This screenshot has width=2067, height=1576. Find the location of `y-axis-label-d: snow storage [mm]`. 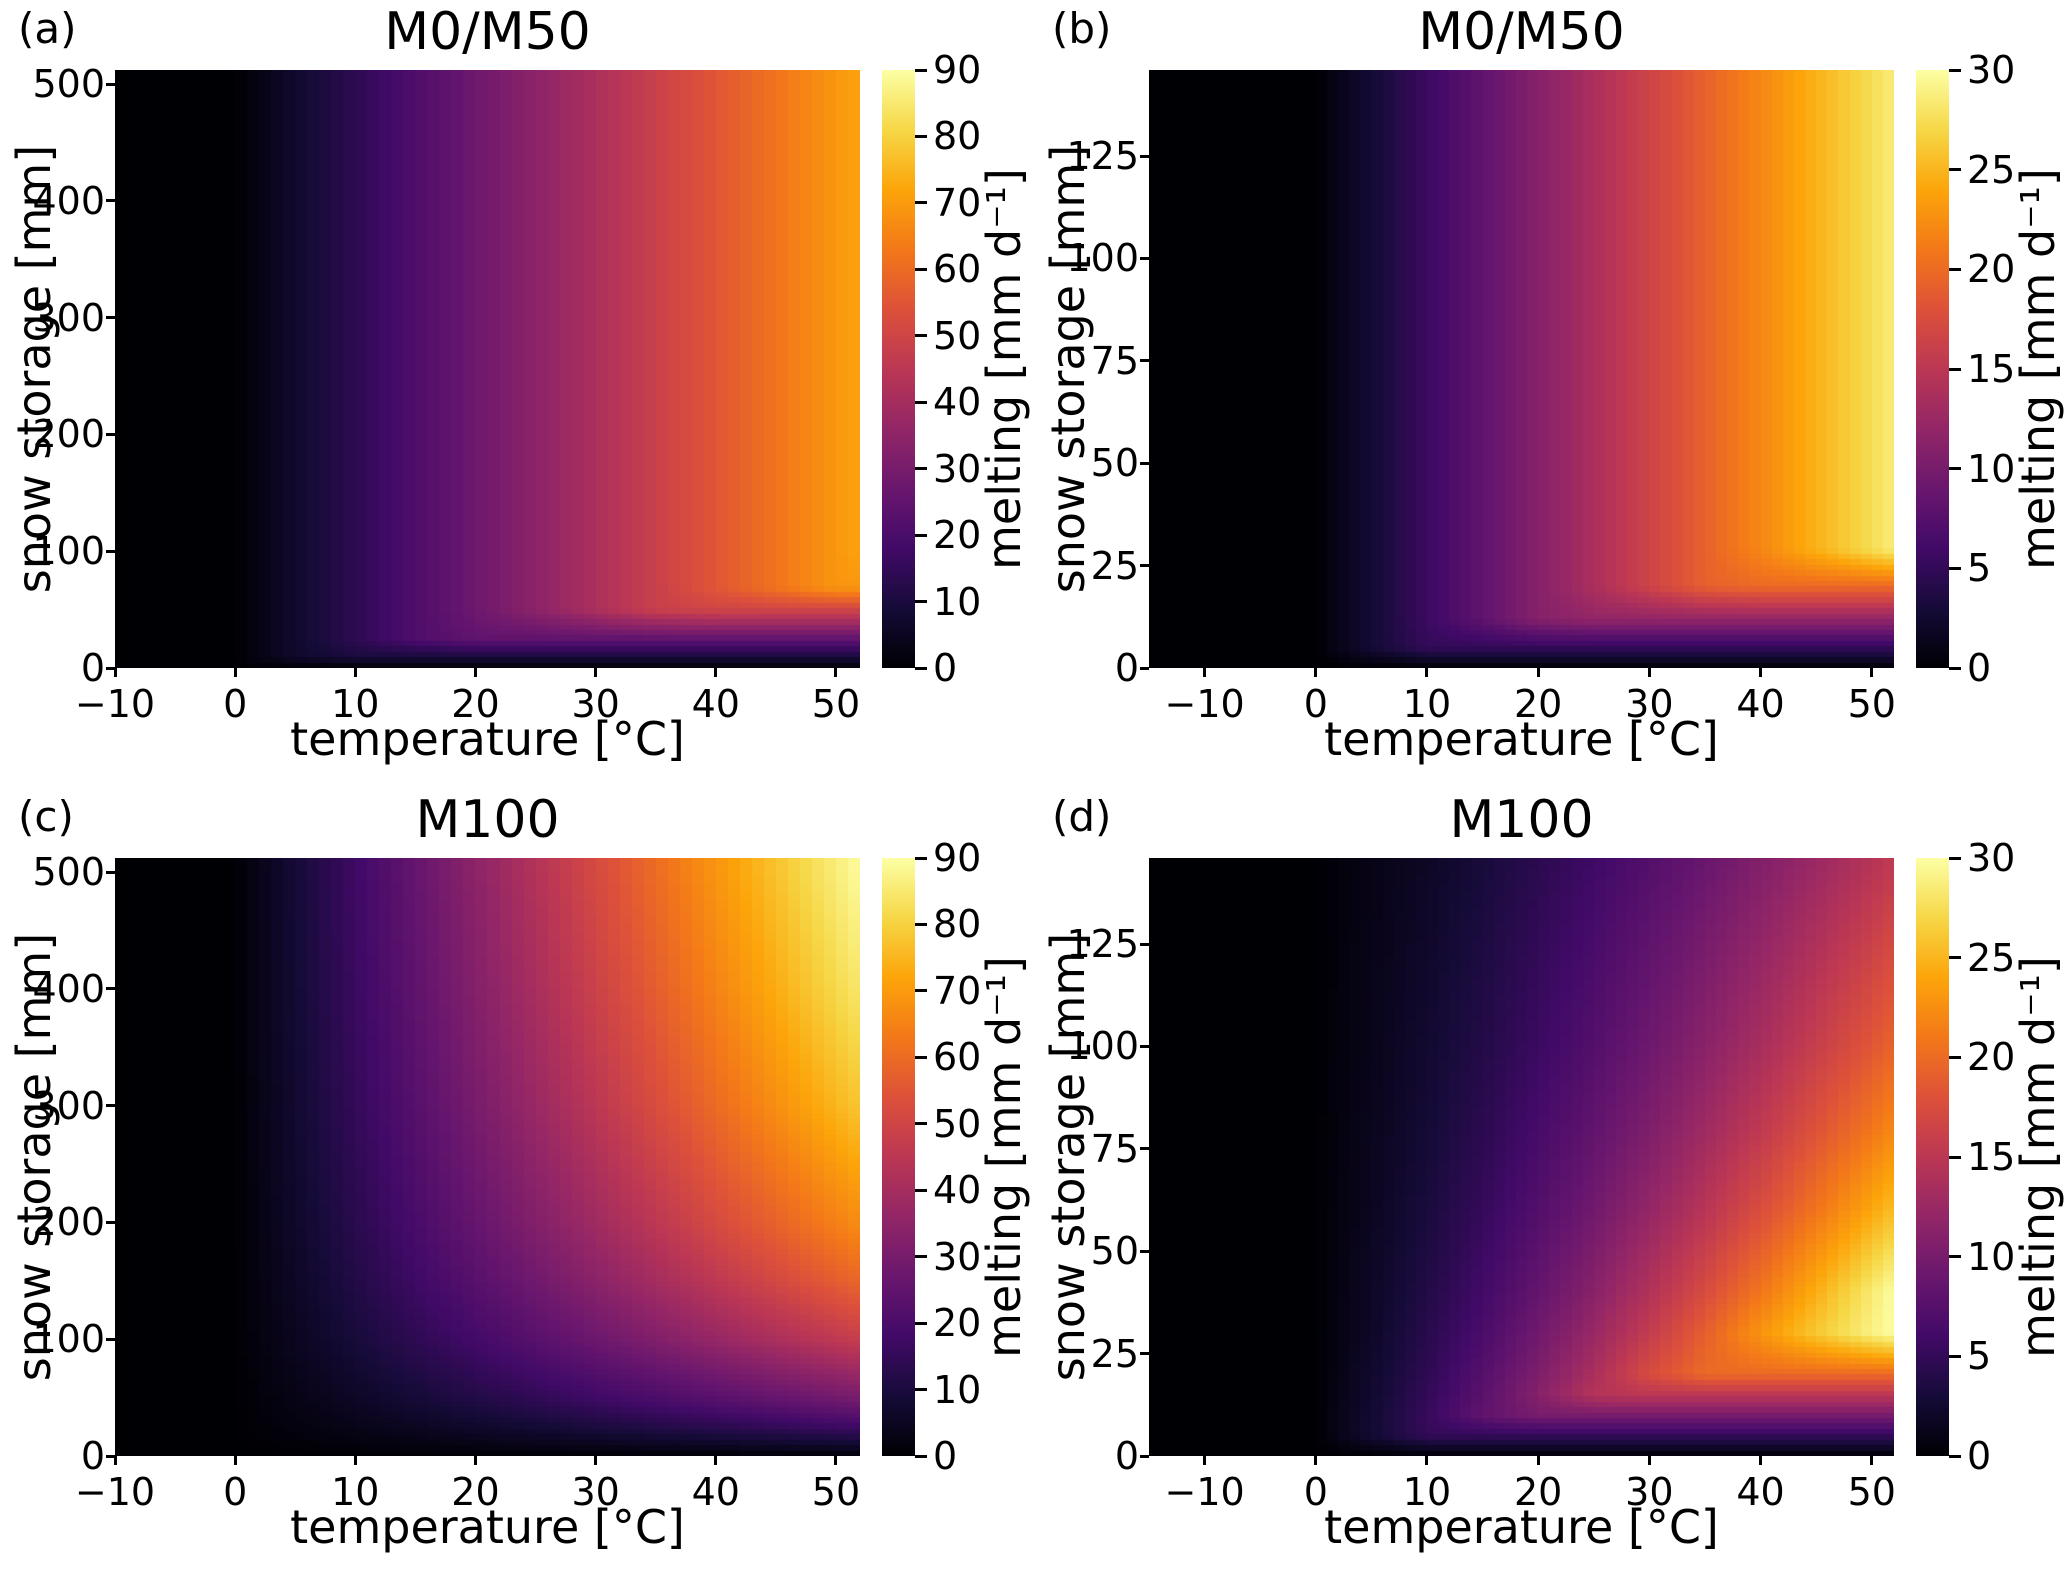

y-axis-label-d: snow storage [mm] is located at coordinates (1068, 1157).